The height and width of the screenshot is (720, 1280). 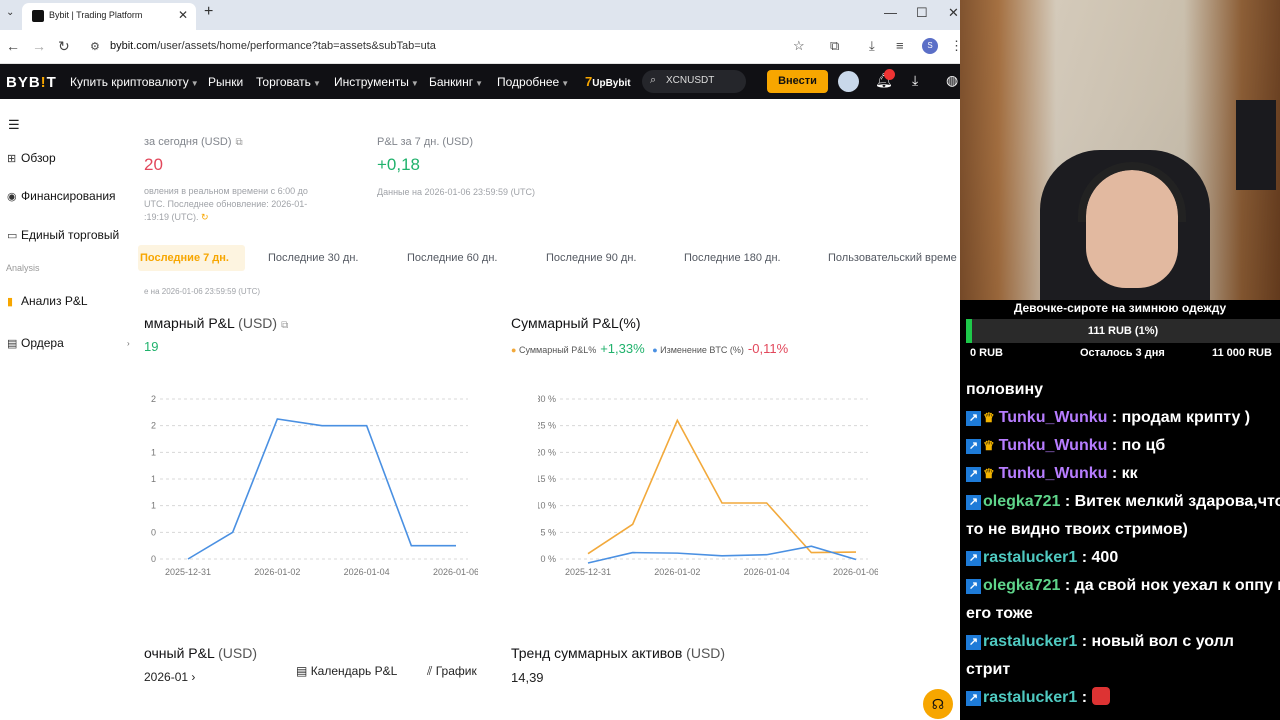 What do you see at coordinates (576, 323) in the screenshot?
I see `cumulative-pnl-pct-title: Суммарный P&L(%)` at bounding box center [576, 323].